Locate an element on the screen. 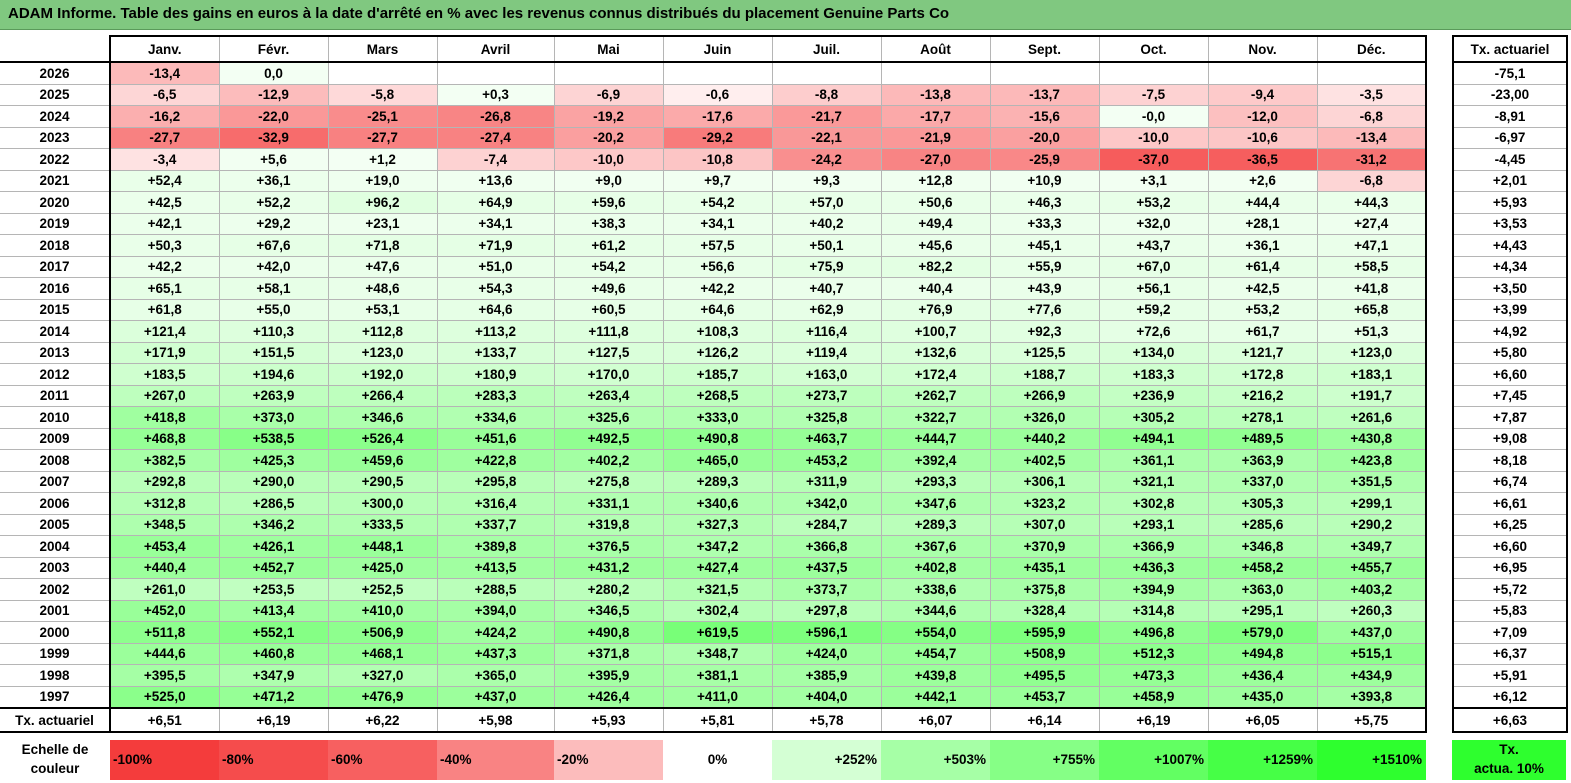  value-cell: +61,8 is located at coordinates (164, 309).